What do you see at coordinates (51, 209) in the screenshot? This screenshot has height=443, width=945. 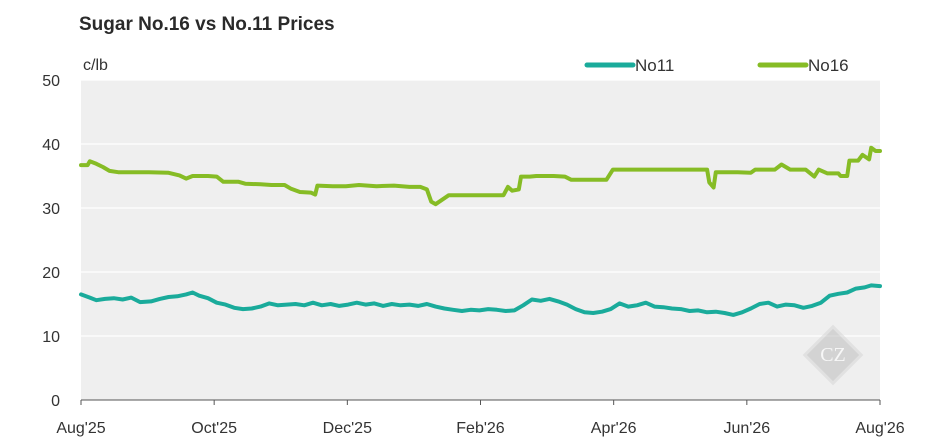 I see `y-tick-label: 30` at bounding box center [51, 209].